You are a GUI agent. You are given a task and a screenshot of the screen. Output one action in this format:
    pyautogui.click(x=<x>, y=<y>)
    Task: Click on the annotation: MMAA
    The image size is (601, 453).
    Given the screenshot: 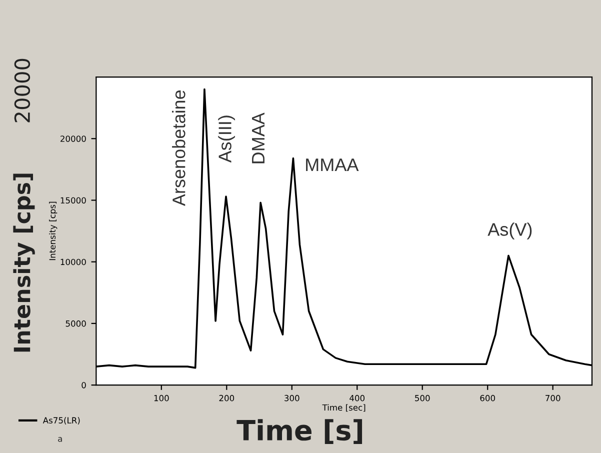 What is the action you would take?
    pyautogui.click(x=332, y=165)
    